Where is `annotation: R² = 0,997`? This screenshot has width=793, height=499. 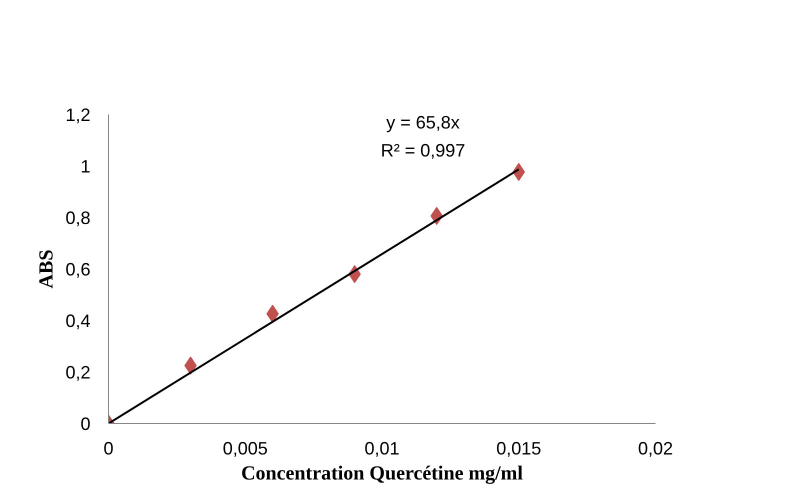
annotation: R² = 0,997 is located at coordinates (423, 150).